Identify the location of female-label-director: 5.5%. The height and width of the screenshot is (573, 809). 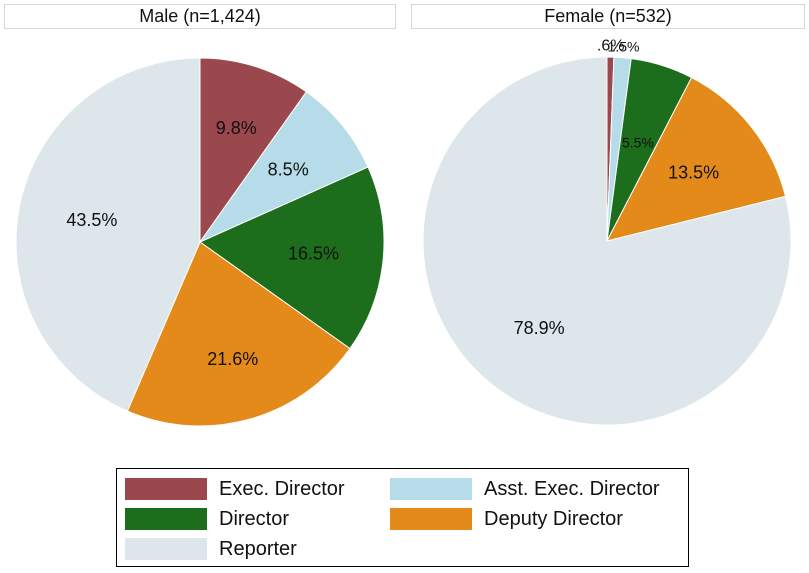
(638, 143).